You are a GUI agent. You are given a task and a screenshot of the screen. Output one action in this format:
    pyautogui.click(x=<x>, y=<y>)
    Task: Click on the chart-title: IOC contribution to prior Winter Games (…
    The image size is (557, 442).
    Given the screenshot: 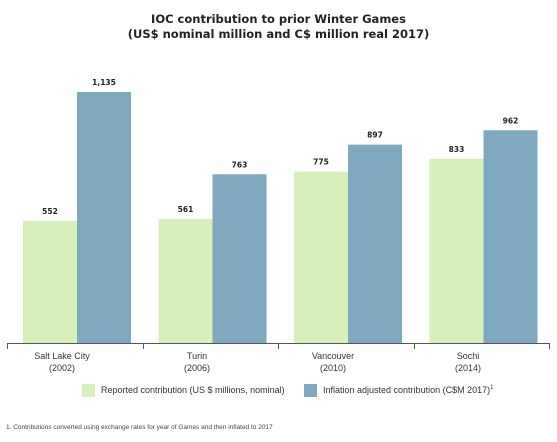 What is the action you would take?
    pyautogui.click(x=278, y=27)
    